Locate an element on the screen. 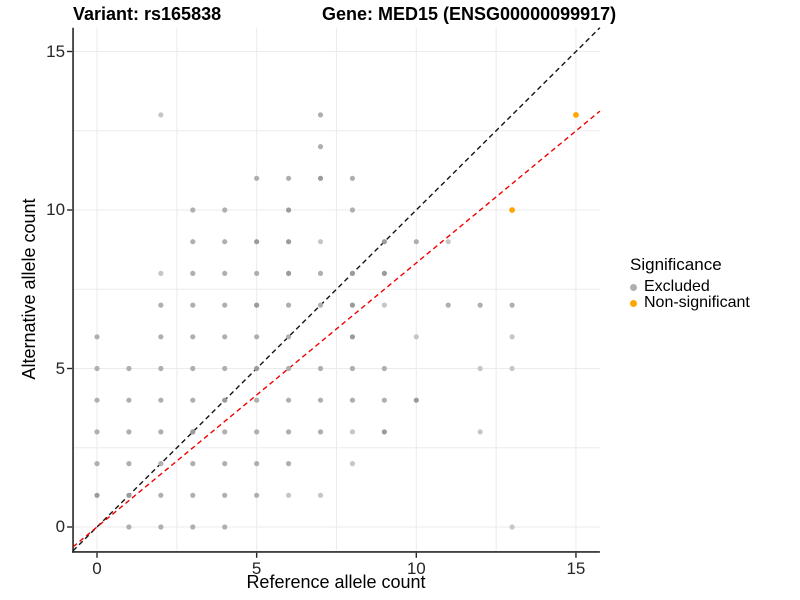 The height and width of the screenshot is (600, 800). non-significant-dot-icon is located at coordinates (633, 303).